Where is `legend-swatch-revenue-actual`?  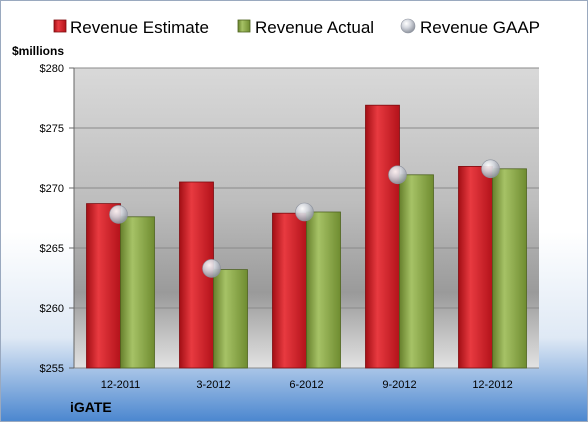 legend-swatch-revenue-actual is located at coordinates (244, 26).